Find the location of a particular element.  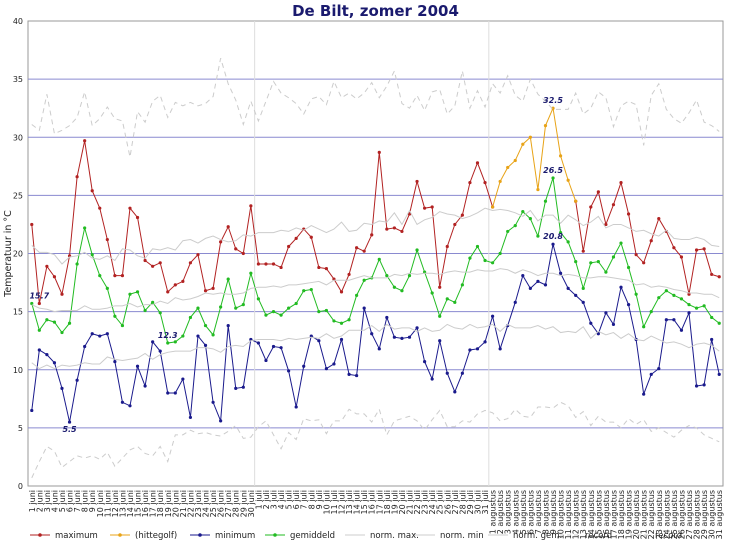

legend-label: minimum is located at coordinates (235, 536).